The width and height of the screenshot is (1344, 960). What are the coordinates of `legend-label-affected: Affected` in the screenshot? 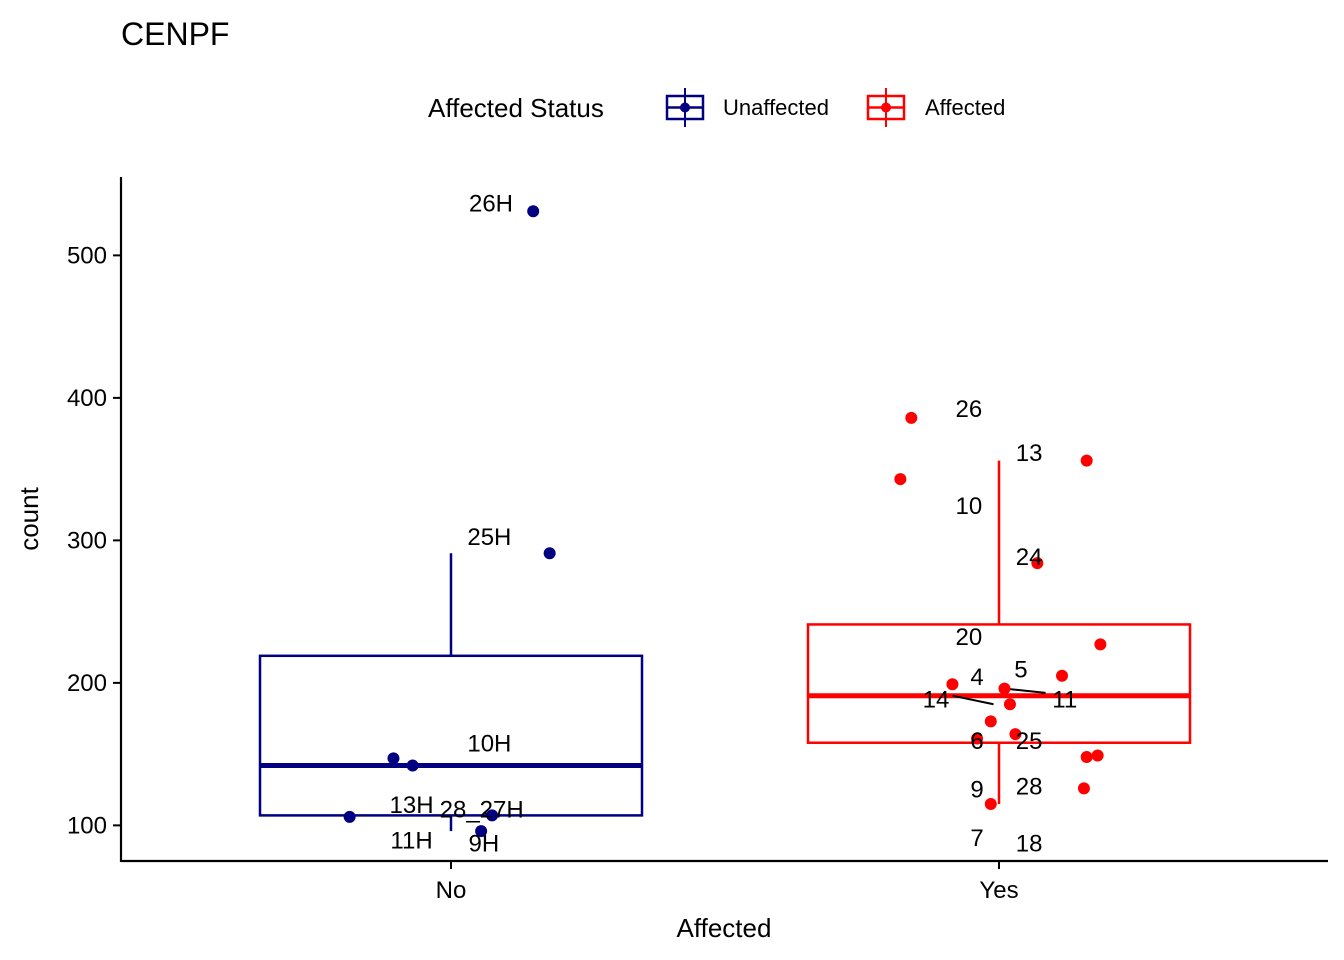 It's located at (965, 107).